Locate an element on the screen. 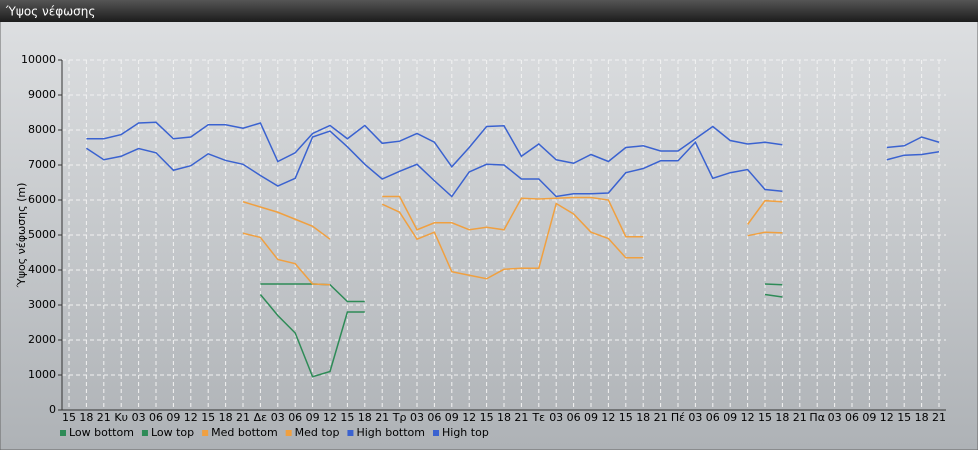  x-tick-label: Πα is located at coordinates (817, 417).